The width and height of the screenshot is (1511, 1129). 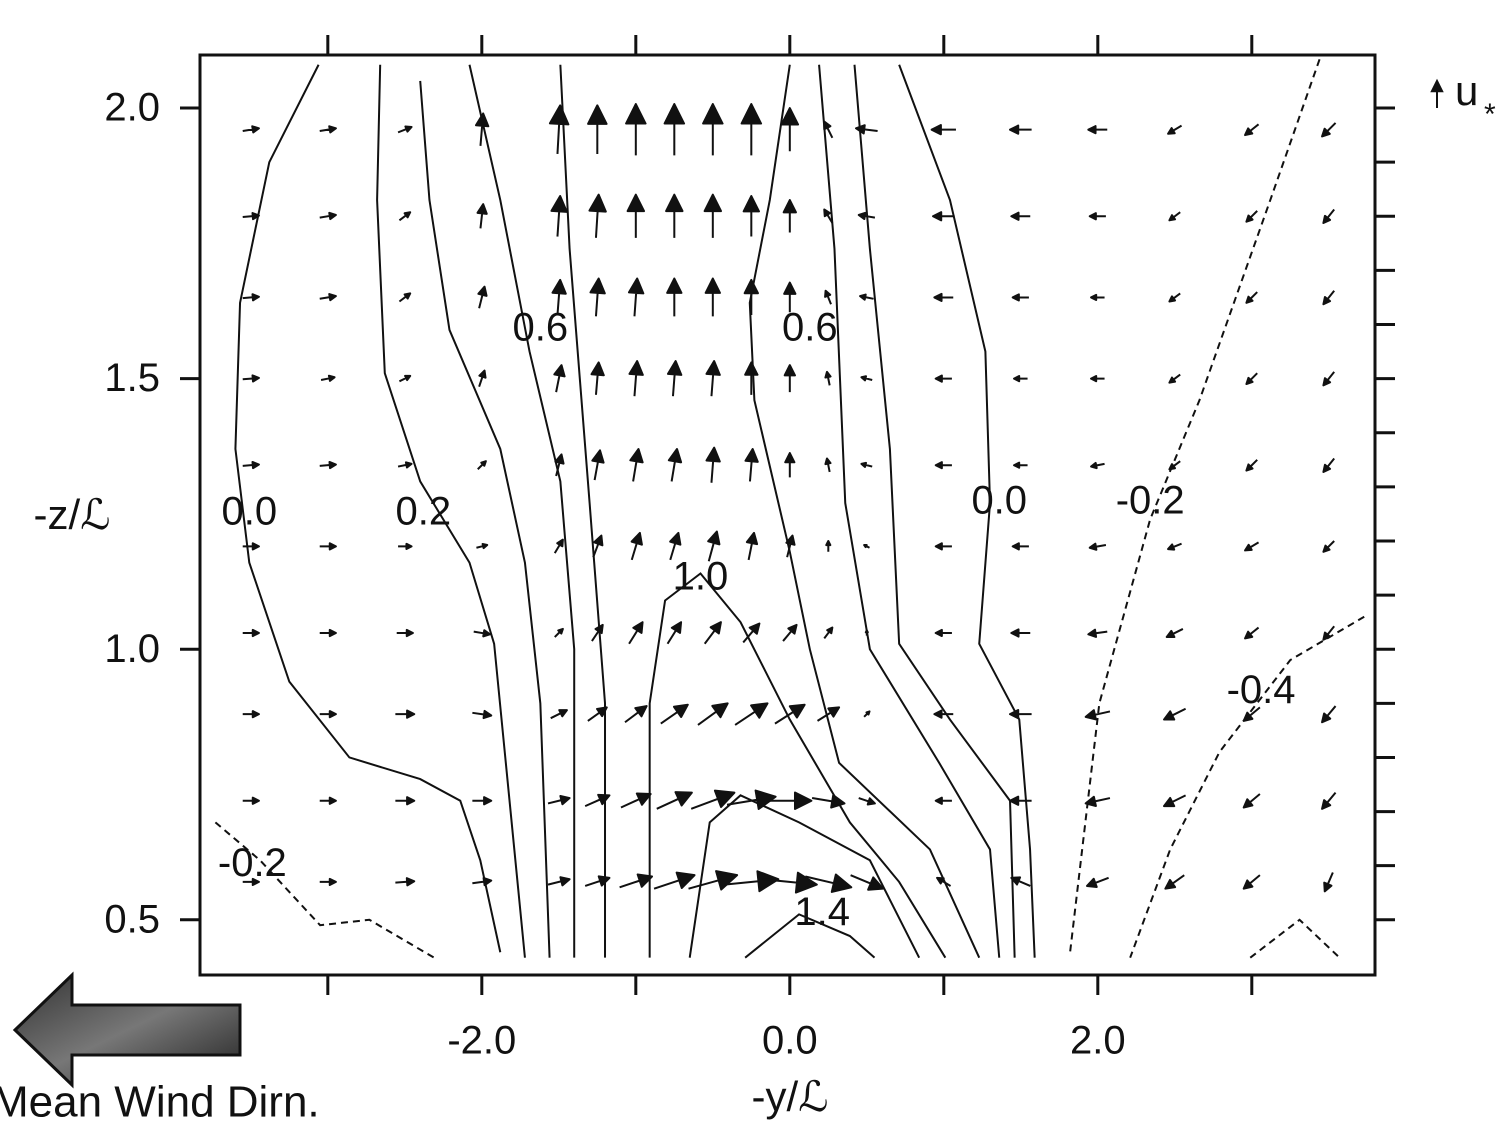 I want to click on y-tick-label: 2.0, so click(x=132, y=108).